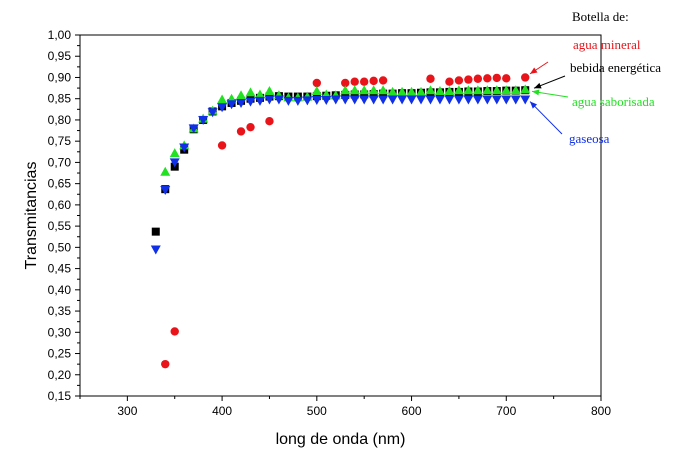 This screenshot has height=455, width=684. Describe the element at coordinates (60, 226) in the screenshot. I see `y-tick-label: 0,55` at that location.